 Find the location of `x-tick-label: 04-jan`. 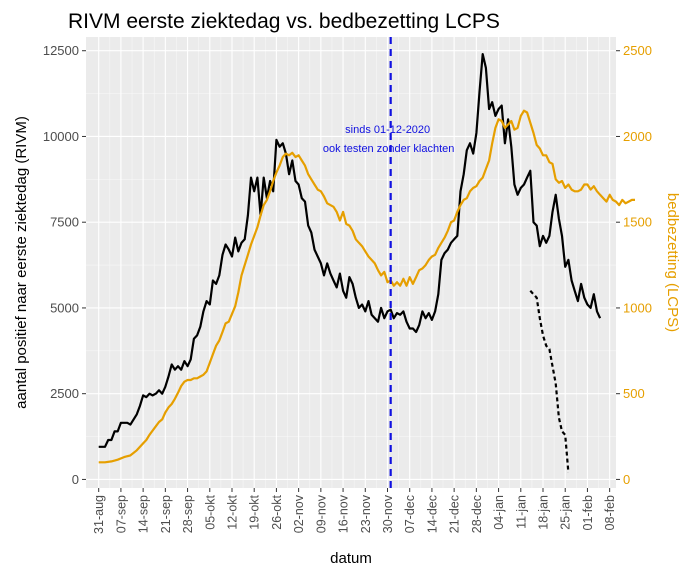

x-tick-label: 04-jan is located at coordinates (499, 512).